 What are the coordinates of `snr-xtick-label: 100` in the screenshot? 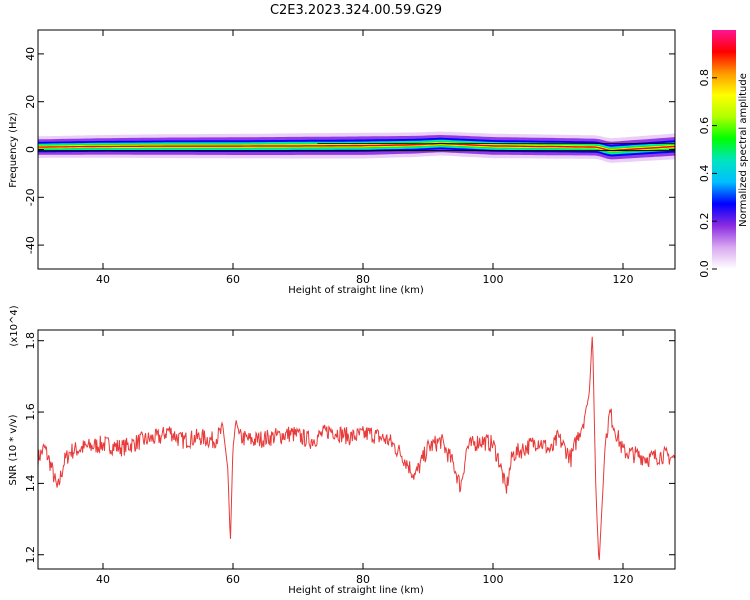 It's located at (493, 579).